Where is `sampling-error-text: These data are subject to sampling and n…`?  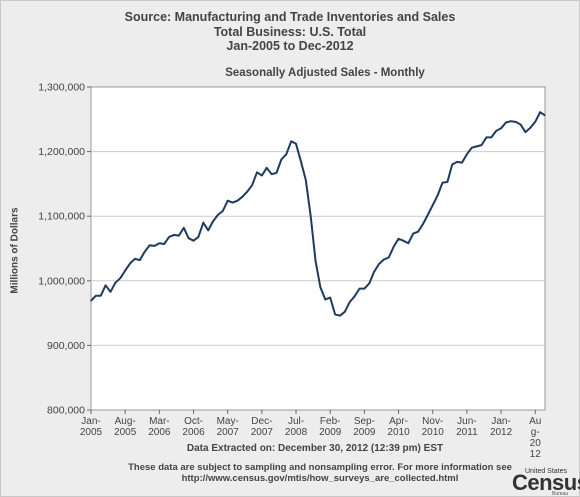 sampling-error-text: These data are subject to sampling and n… is located at coordinates (320, 467).